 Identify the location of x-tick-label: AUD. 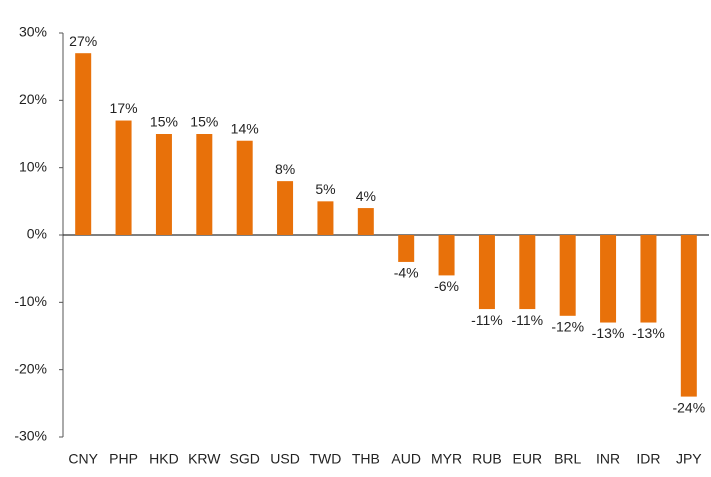
(406, 459).